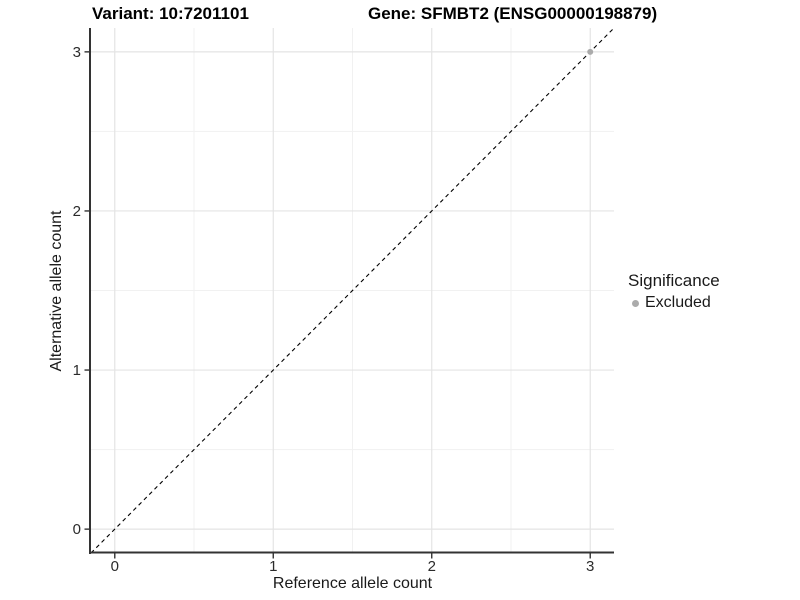 This screenshot has width=800, height=600. What do you see at coordinates (635, 303) in the screenshot?
I see `legend-point-icon` at bounding box center [635, 303].